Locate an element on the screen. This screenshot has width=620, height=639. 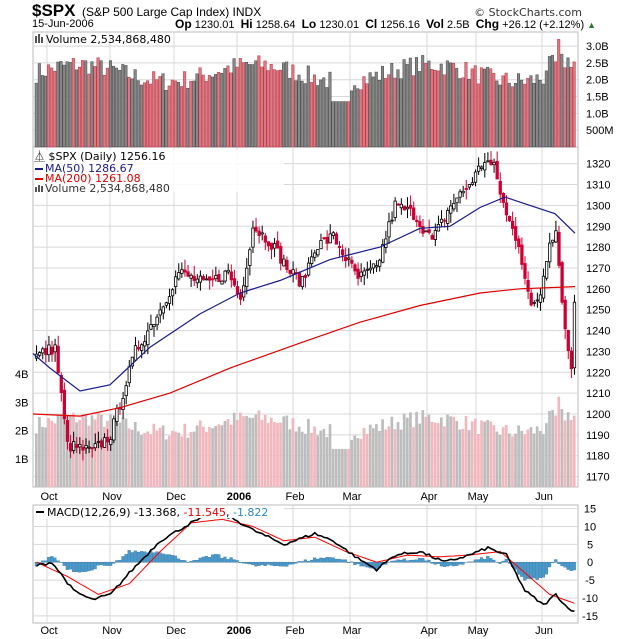
volume-overlay-tick: 3B is located at coordinates (21, 403).